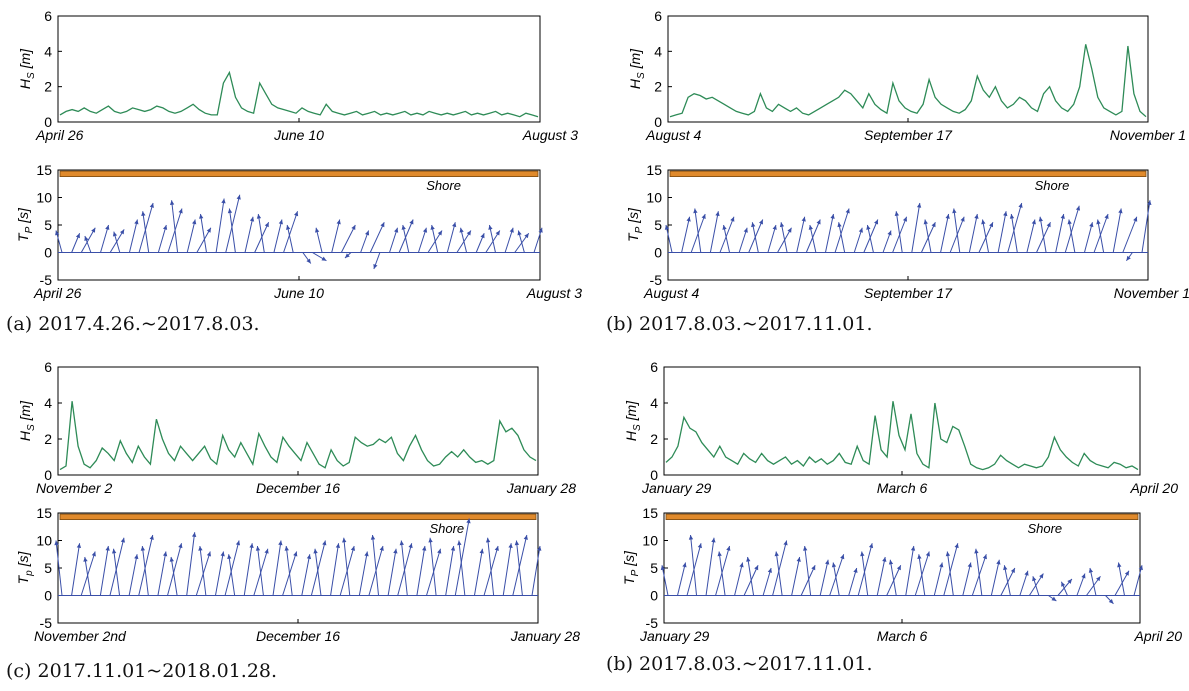 The image size is (1189, 691). I want to click on shore-label: Shore, so click(443, 185).